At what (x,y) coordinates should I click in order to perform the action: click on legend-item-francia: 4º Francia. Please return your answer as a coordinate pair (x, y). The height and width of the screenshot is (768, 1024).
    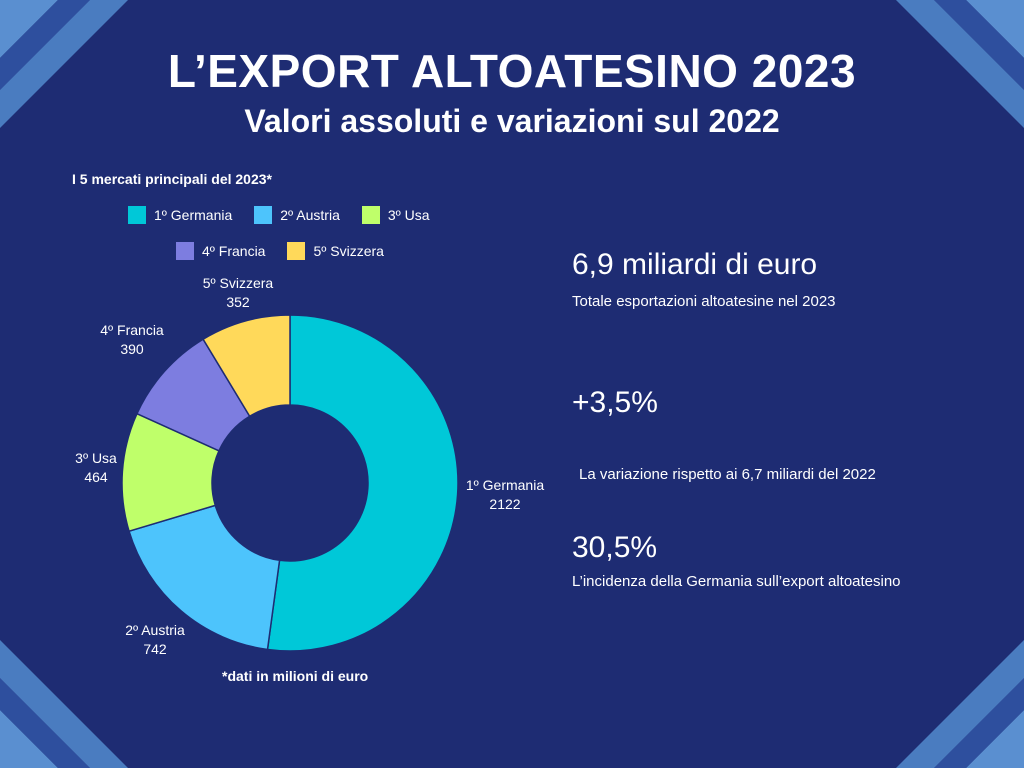
    Looking at the image, I should click on (220, 251).